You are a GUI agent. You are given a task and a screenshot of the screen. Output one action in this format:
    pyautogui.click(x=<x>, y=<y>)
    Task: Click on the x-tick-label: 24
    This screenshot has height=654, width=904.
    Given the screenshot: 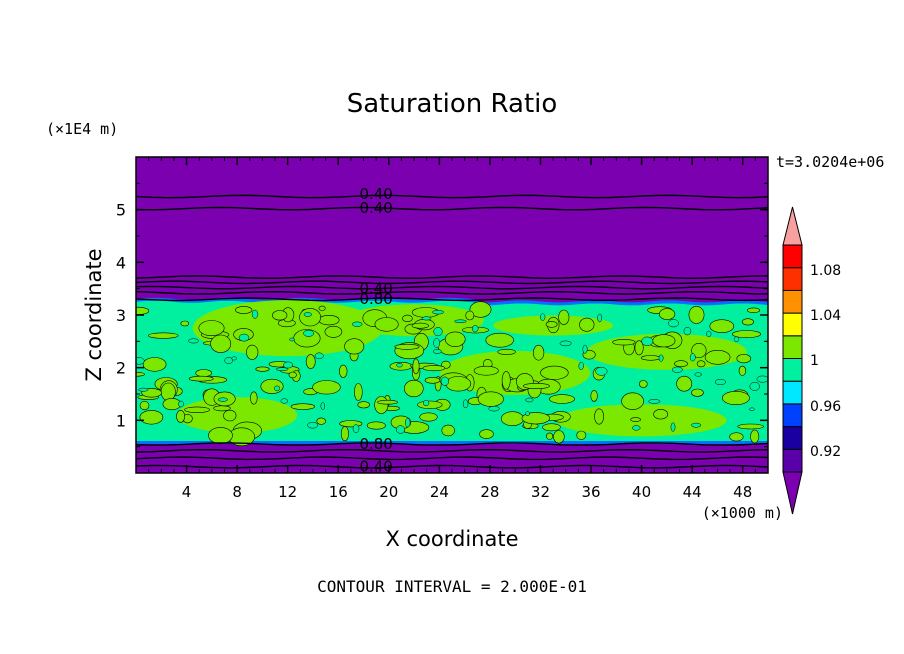 What is the action you would take?
    pyautogui.click(x=439, y=492)
    